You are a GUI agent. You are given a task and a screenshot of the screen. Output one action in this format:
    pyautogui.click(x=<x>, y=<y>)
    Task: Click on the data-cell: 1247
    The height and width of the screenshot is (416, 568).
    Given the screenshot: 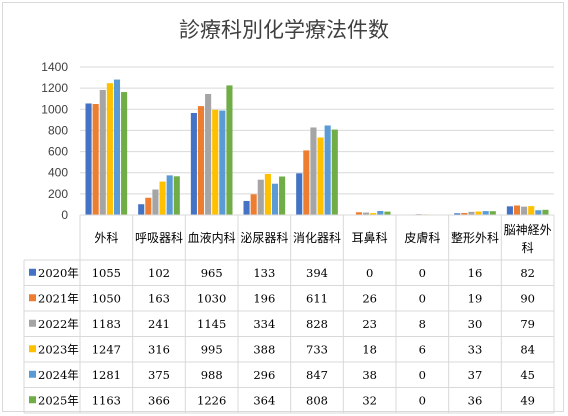 What is the action you would take?
    pyautogui.click(x=106, y=349)
    